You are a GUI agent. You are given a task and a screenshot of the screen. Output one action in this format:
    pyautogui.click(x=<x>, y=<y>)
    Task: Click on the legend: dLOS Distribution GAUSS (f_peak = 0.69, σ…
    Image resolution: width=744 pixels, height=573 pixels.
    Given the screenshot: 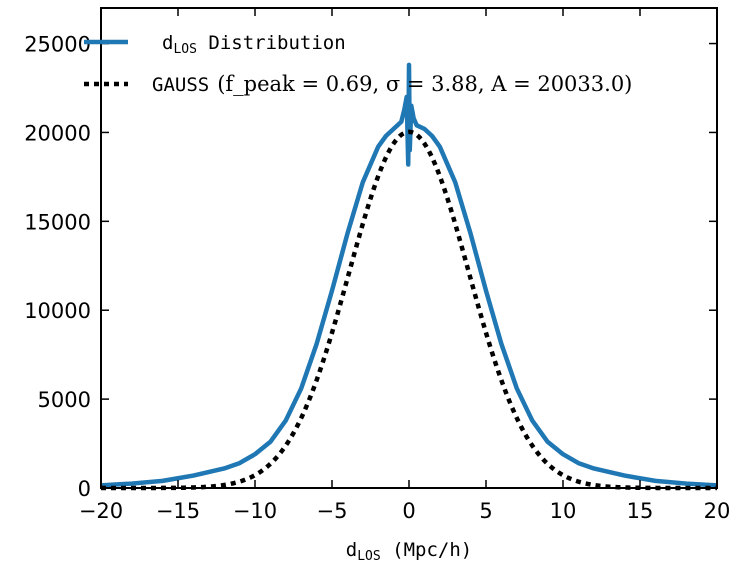 What is the action you would take?
    pyautogui.click(x=358, y=64)
    